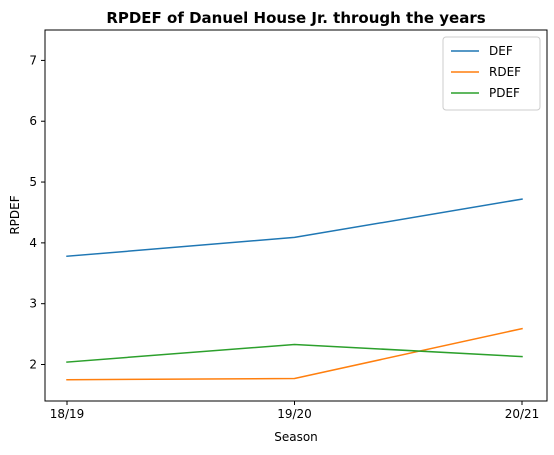 The height and width of the screenshot is (455, 554). I want to click on y-tick-label: 3, so click(33, 304).